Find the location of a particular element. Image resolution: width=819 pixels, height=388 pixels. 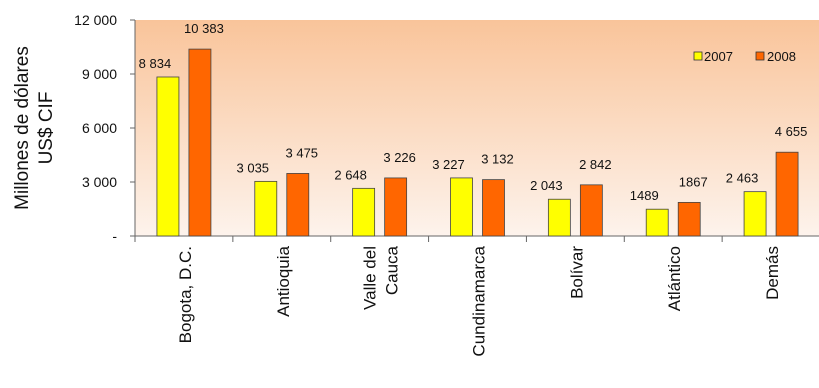

legend-swatch-2007 is located at coordinates (698, 56).